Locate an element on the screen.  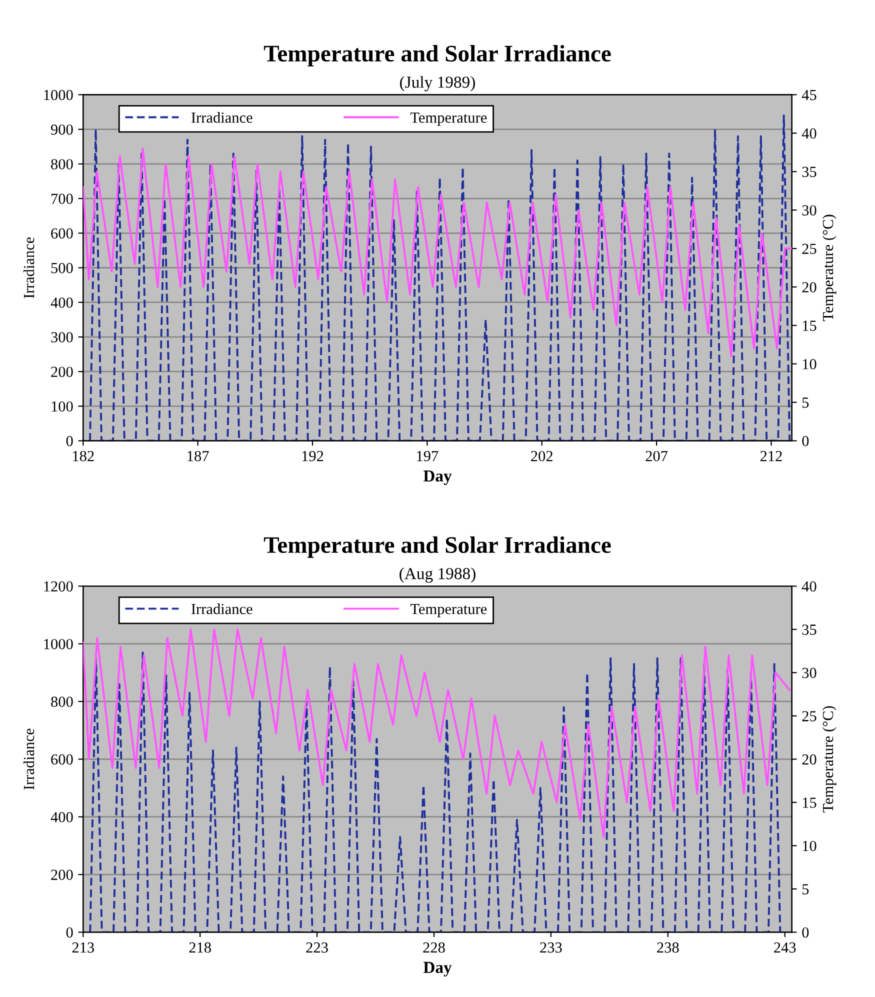
x-tick-label: 223 is located at coordinates (317, 947).